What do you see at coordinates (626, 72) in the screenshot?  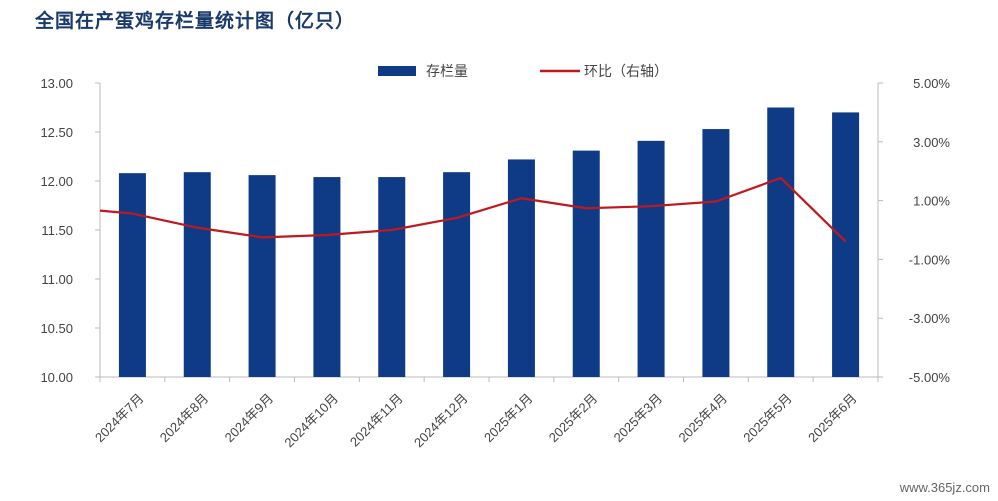 I see `legend-label-line: 环比（右轴）` at bounding box center [626, 72].